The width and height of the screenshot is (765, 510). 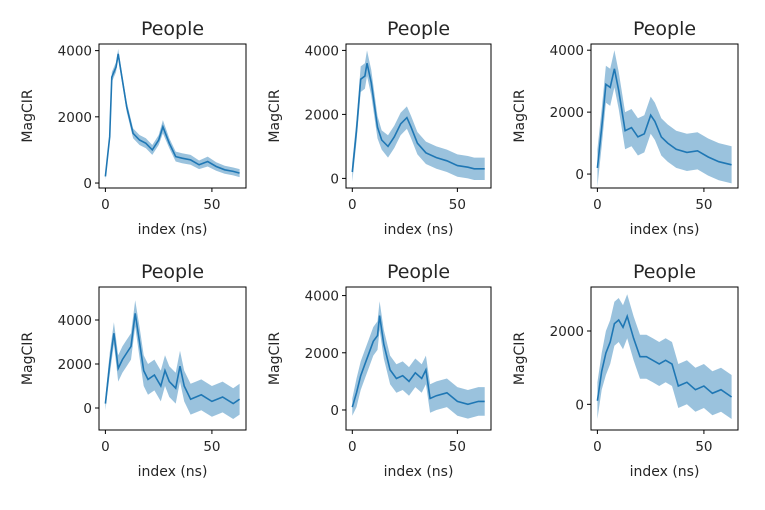 I want to click on chart-panel-1: 0 50 0 2000 4000 People index (ns) MagCIR, so click(x=133, y=128).